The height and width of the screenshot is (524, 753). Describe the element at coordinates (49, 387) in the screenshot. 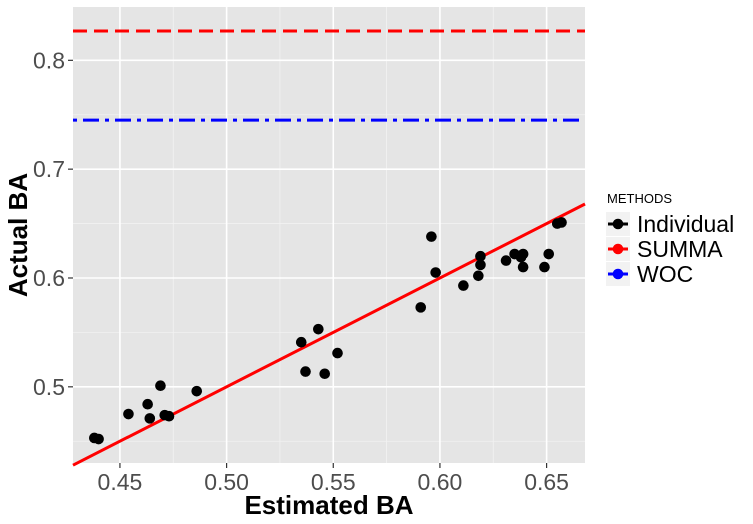

I see `y-tick-label: 0.5` at that location.